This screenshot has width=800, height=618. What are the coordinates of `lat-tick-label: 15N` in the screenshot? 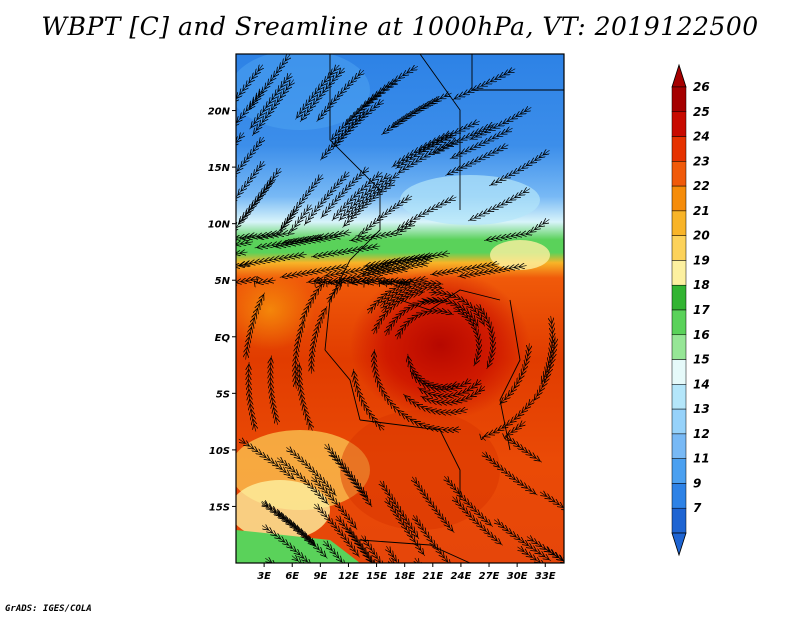 It's located at (219, 168).